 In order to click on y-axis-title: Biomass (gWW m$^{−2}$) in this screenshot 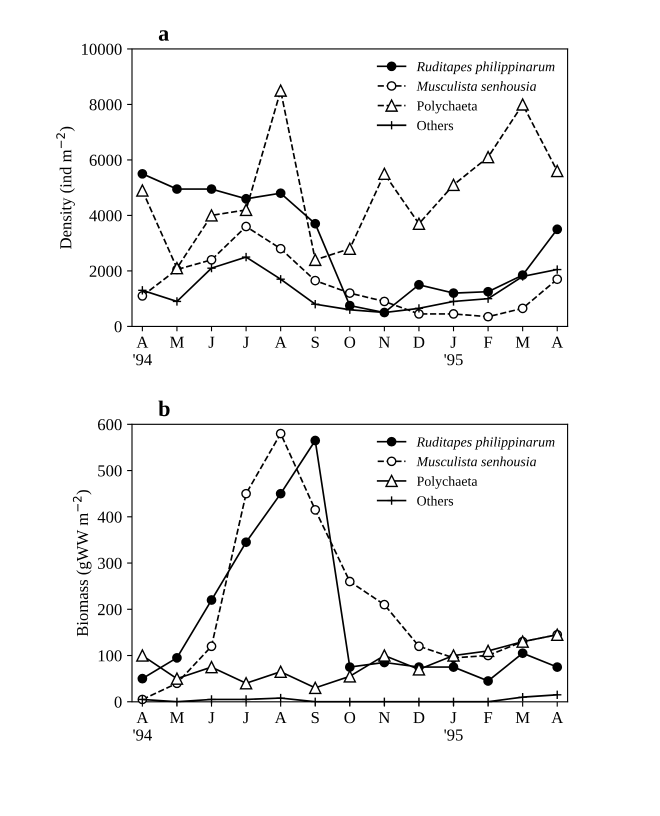, I will do `click(82, 563)`.